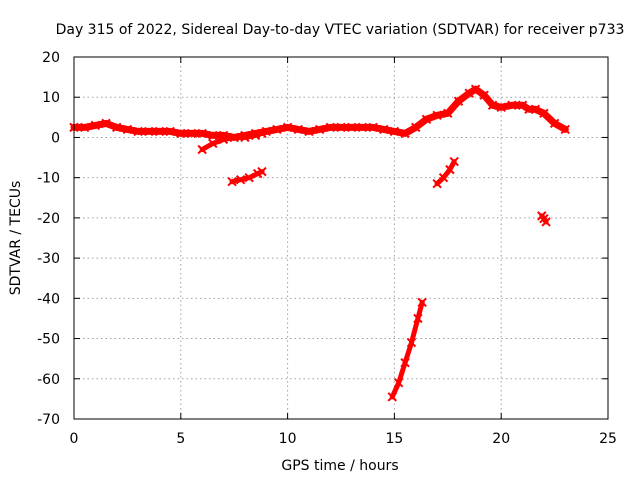  I want to click on y-axis-label: SDTVAR / TECUs, so click(16, 238).